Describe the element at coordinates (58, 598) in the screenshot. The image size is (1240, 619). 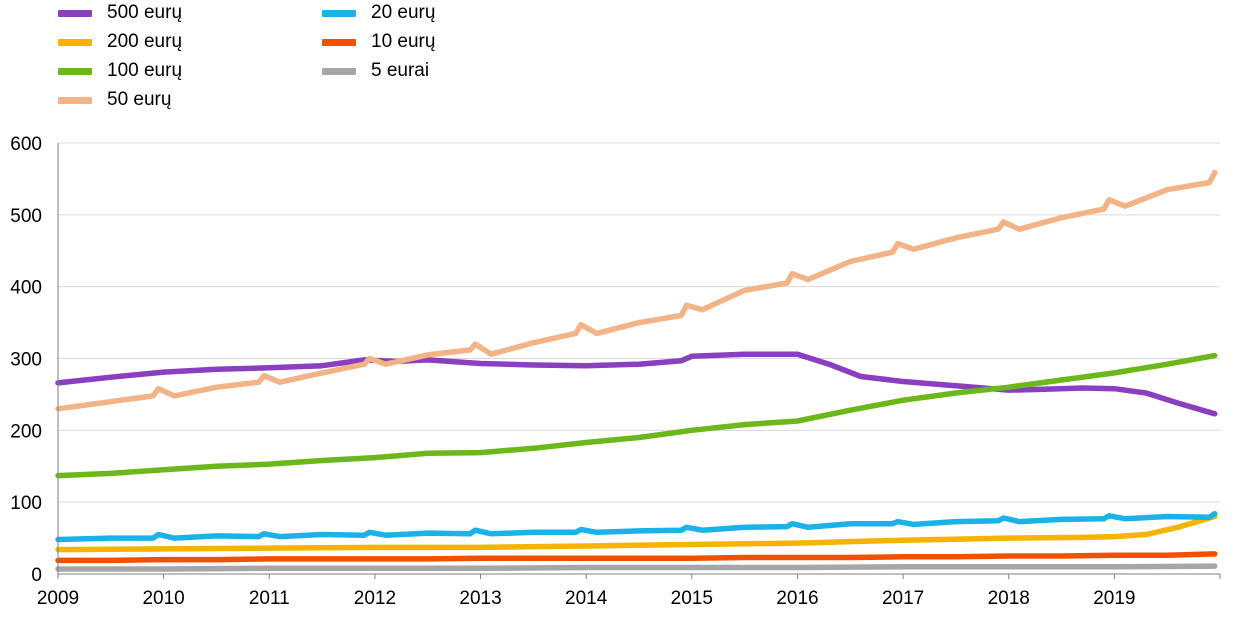
I see `x-tick-label: 2009` at that location.